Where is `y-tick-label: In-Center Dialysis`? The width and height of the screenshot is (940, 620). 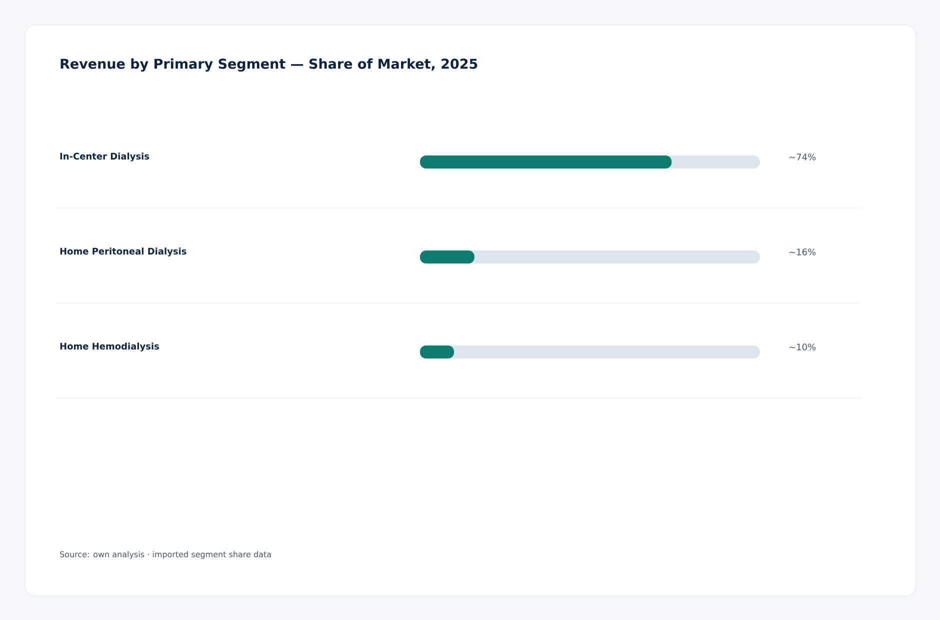
y-tick-label: In-Center Dialysis is located at coordinates (105, 157).